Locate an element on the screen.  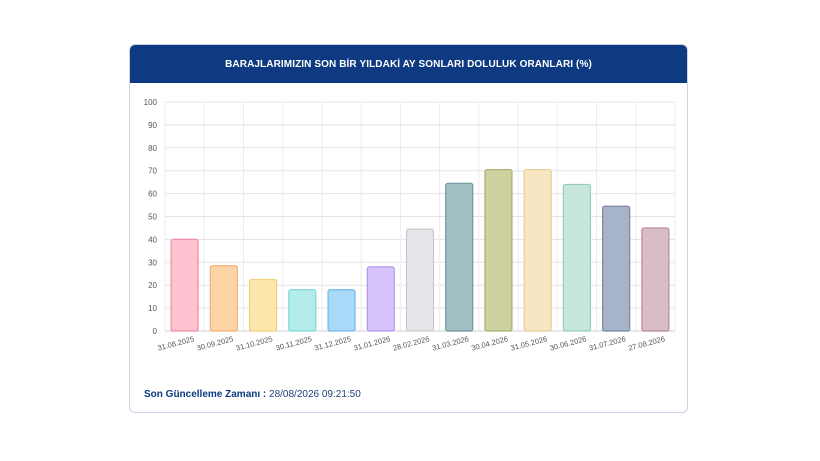
bar-28.02.2026 is located at coordinates (420, 280).